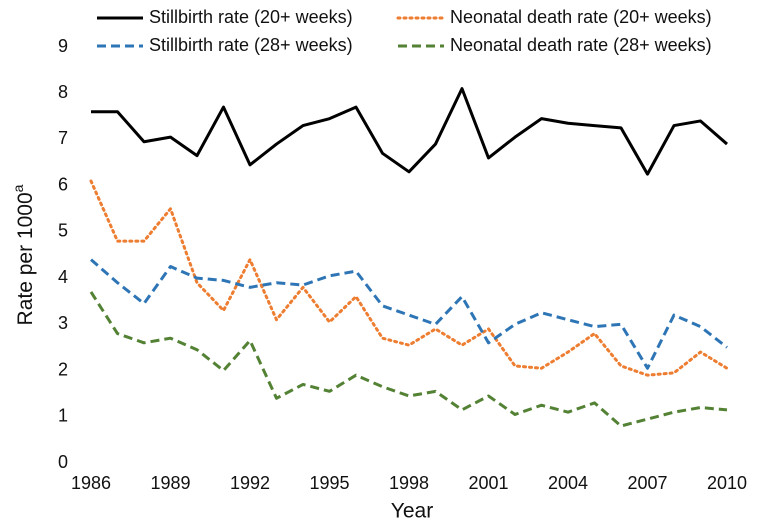  I want to click on legend-label: Stillbirth rate (28+ weeks), so click(251, 45).